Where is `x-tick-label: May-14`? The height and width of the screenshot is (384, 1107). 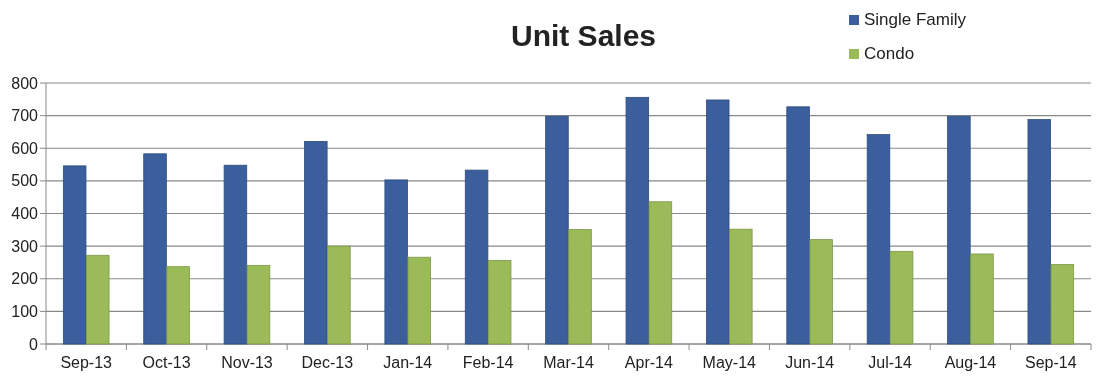 x-tick-label: May-14 is located at coordinates (729, 362).